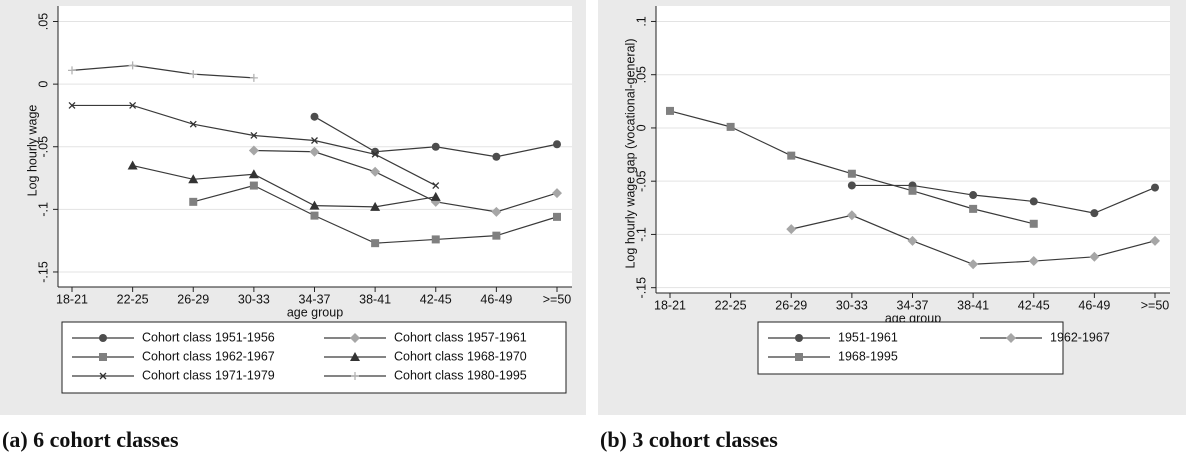  Describe the element at coordinates (32, 151) in the screenshot. I see `y-axis-title: Log hourly wage` at that location.